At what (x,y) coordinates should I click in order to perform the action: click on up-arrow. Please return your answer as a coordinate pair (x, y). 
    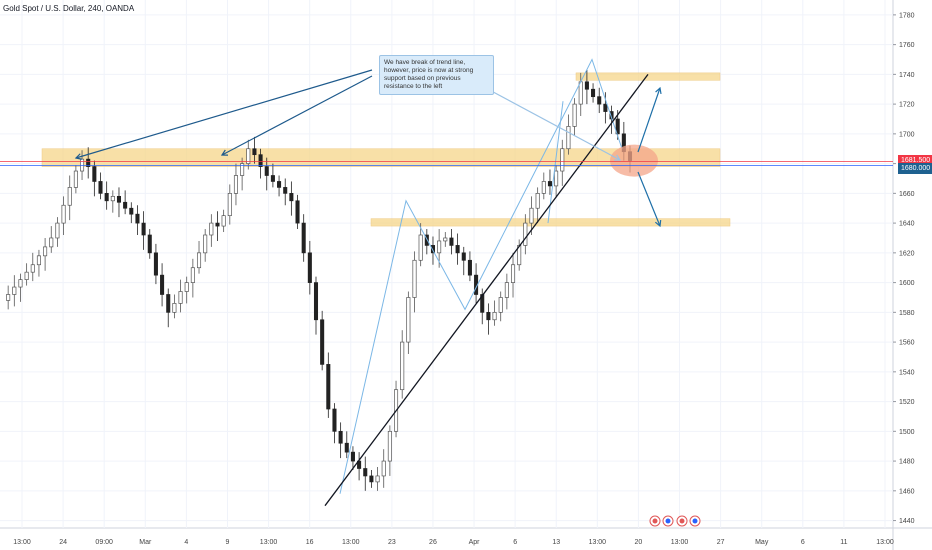
    Looking at the image, I should click on (649, 120).